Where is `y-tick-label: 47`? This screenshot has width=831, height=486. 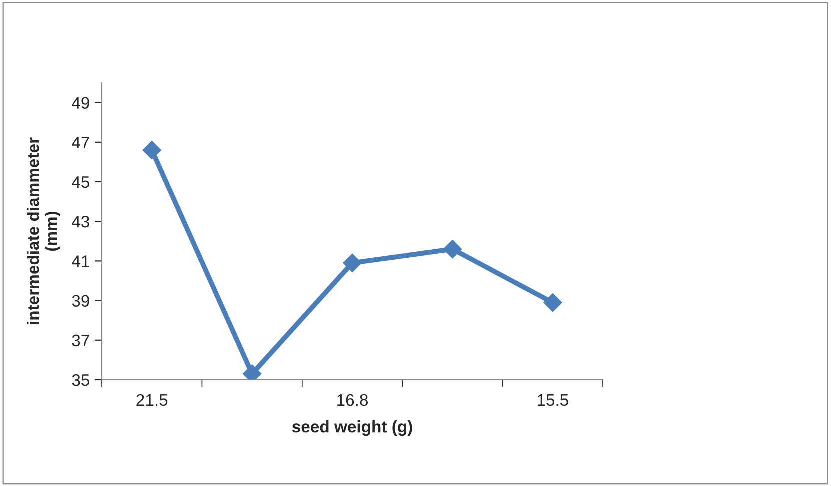 y-tick-label: 47 is located at coordinates (81, 142).